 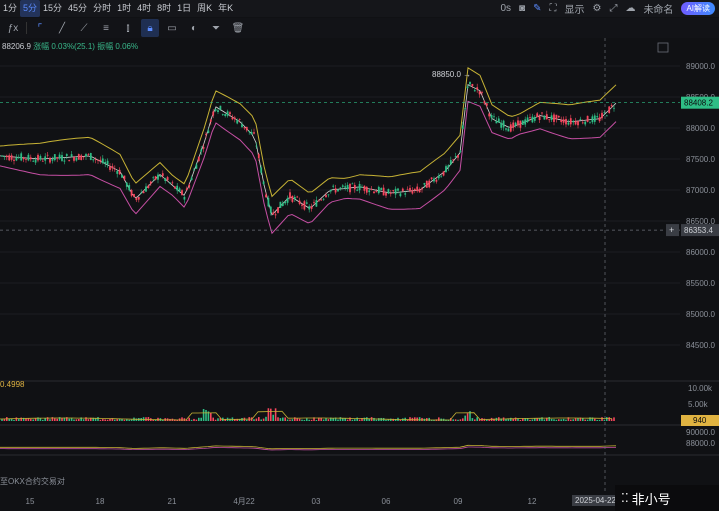 What do you see at coordinates (574, 10) in the screenshot?
I see `display-button: 显示` at bounding box center [574, 10].